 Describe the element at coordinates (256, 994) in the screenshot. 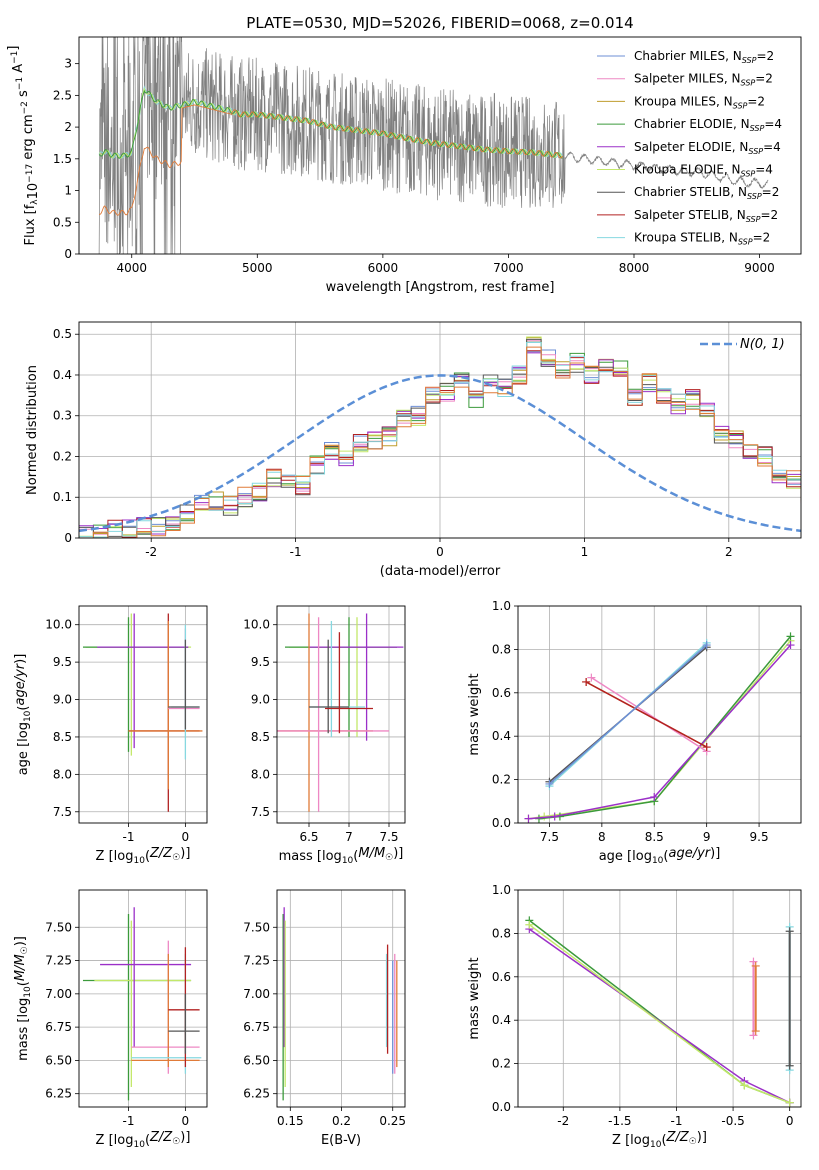

I see `y-tick-label: 7.00` at that location.